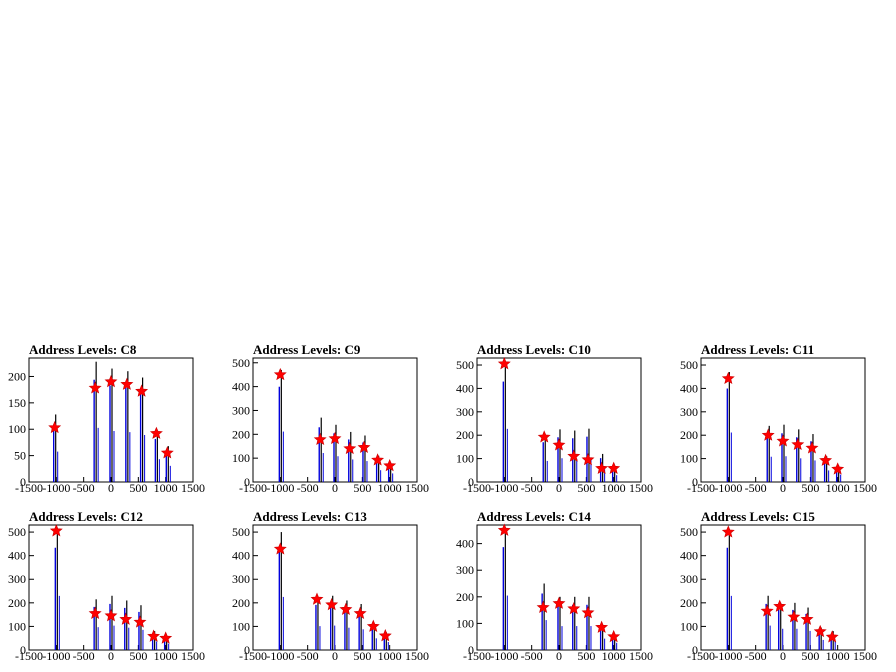  I want to click on chart-title: Address Levels: C9, so click(307, 349).